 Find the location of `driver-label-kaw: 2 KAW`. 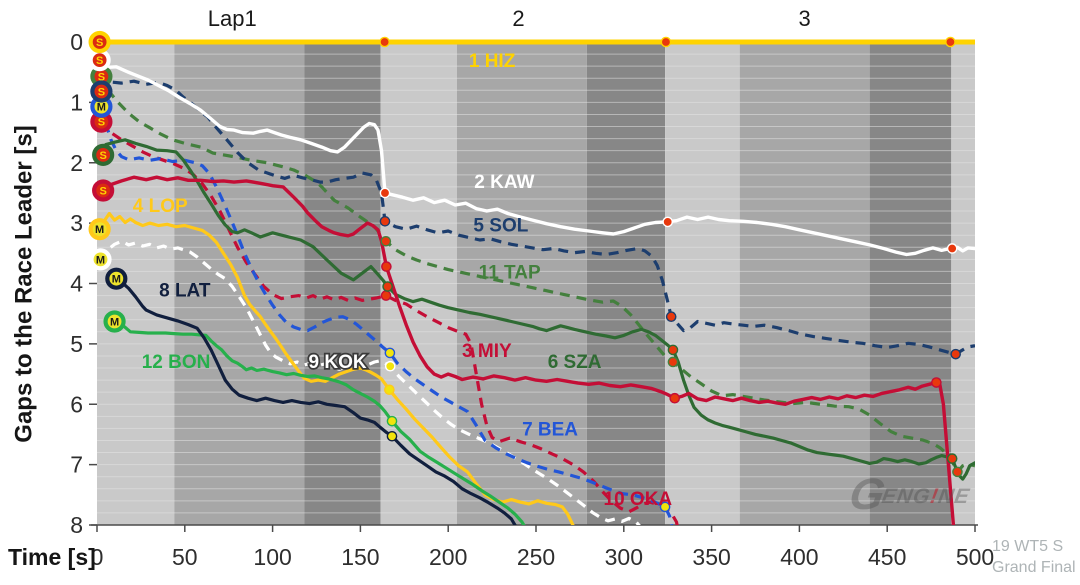

driver-label-kaw: 2 KAW is located at coordinates (504, 182).